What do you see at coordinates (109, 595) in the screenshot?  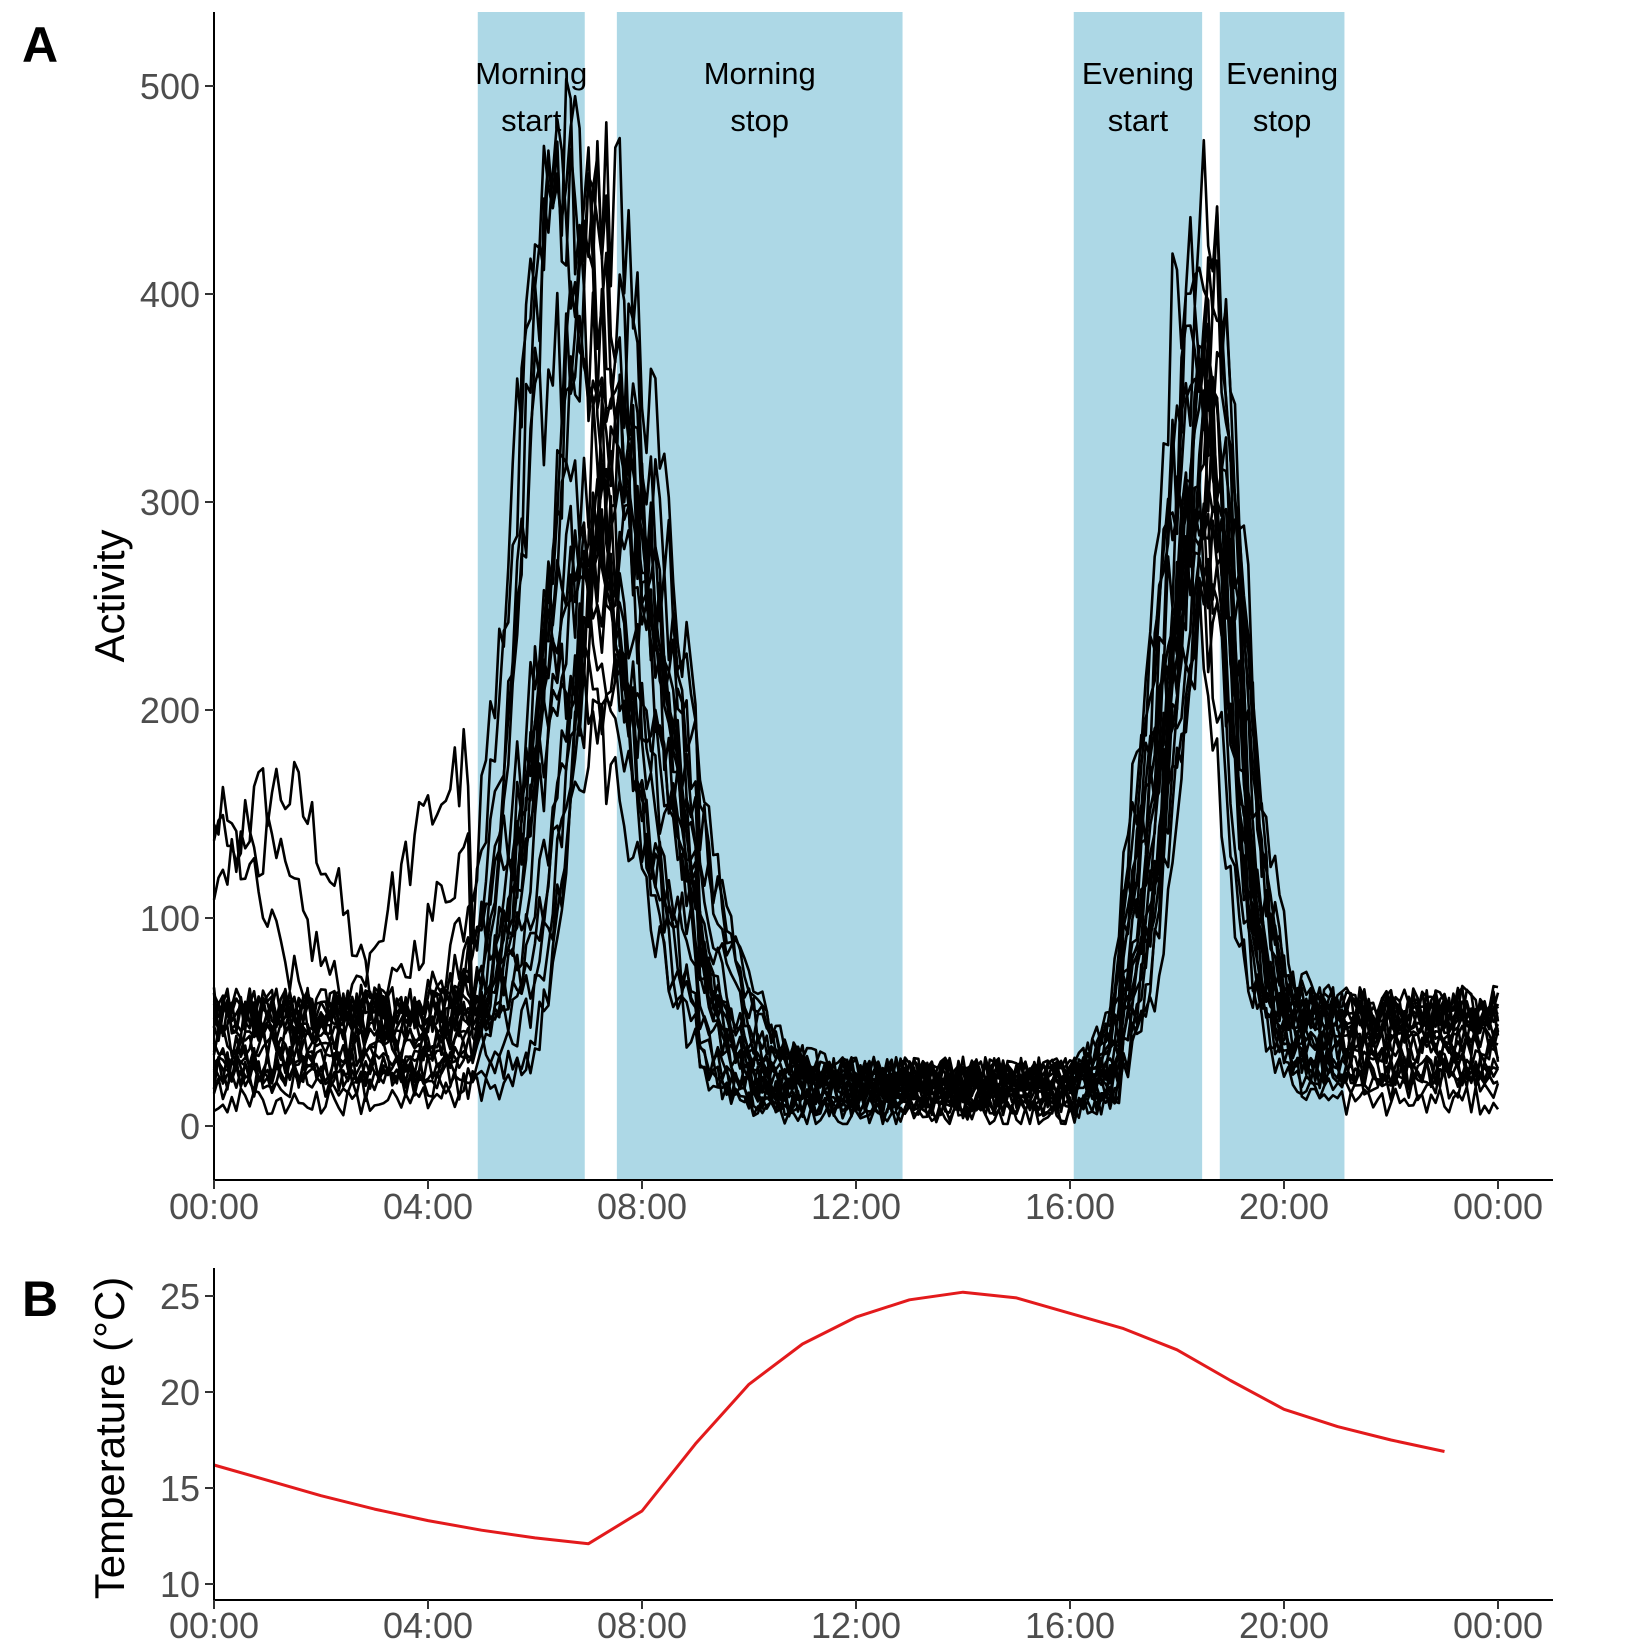 I see `y-axis-title-a: Activity` at bounding box center [109, 595].